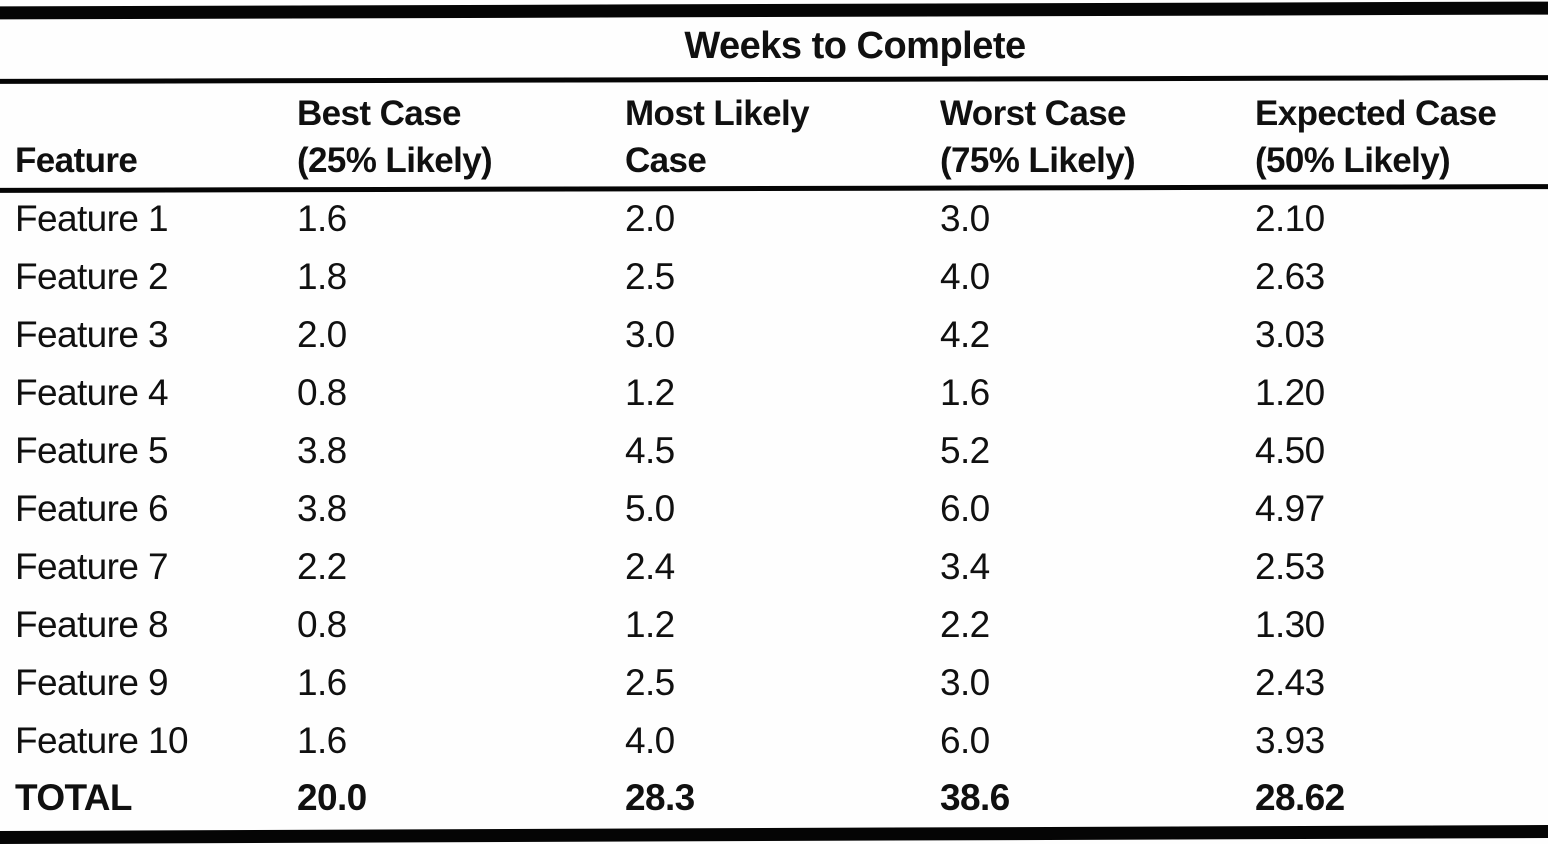  Describe the element at coordinates (1290, 276) in the screenshot. I see `expected-case-cell: 2.63` at that location.